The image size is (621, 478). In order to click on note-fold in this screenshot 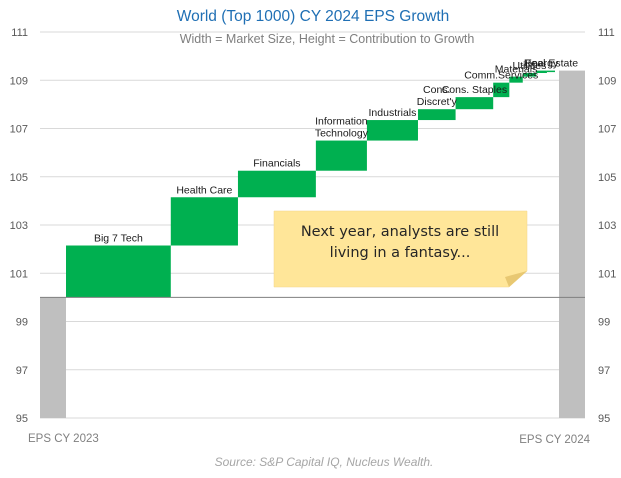, I will do `click(516, 279)`.